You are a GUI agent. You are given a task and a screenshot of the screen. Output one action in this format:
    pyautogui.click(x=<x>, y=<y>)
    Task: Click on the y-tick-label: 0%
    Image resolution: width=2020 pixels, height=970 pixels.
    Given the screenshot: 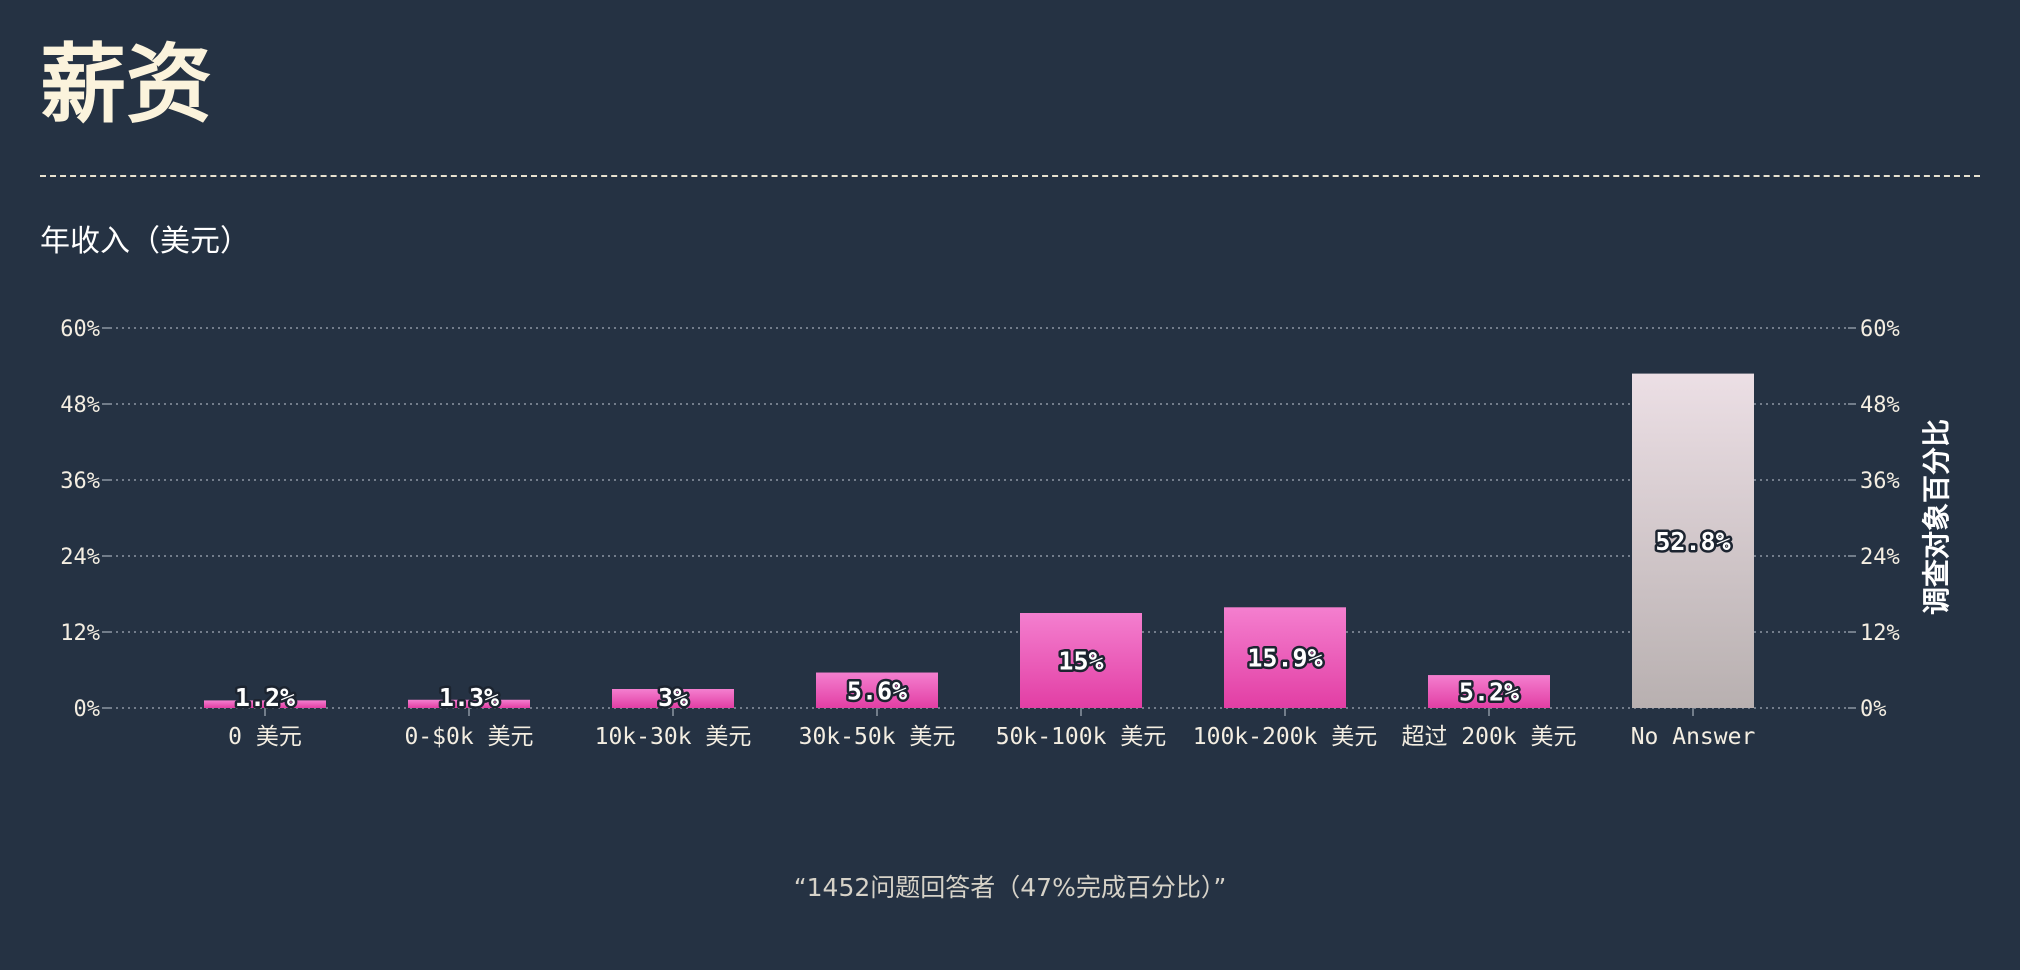 What is the action you would take?
    pyautogui.click(x=87, y=709)
    